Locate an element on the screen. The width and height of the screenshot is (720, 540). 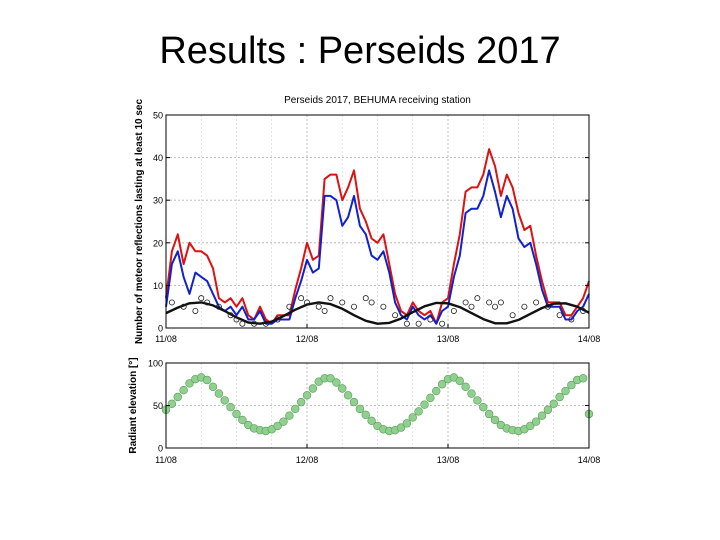
y-tick-label: 30 is located at coordinates (158, 201).